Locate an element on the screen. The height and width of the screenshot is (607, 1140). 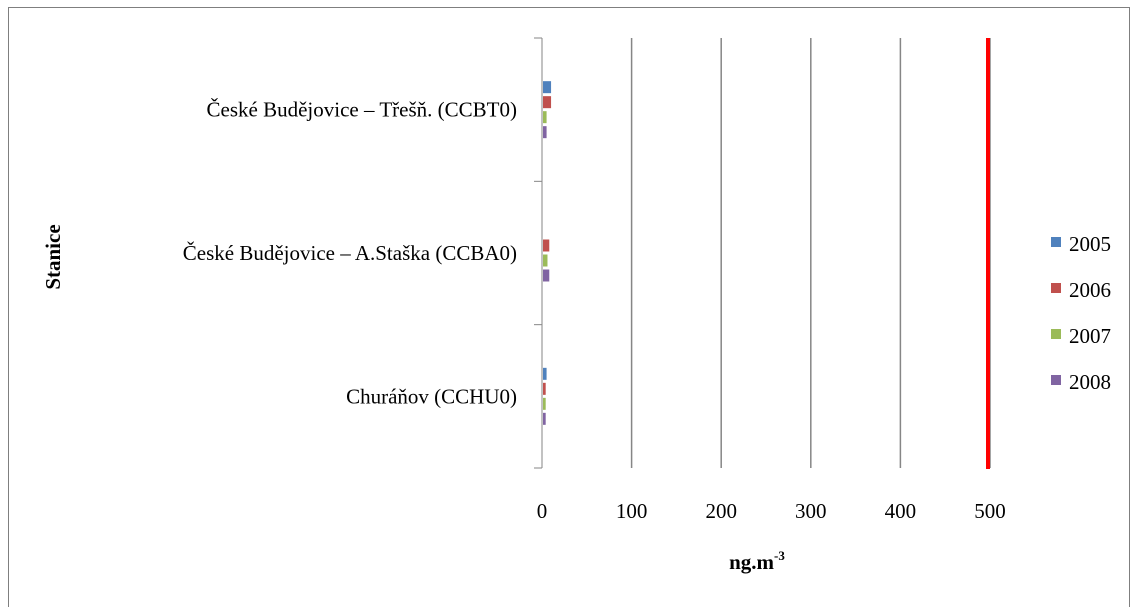
legend-label: 2008 is located at coordinates (1090, 382).